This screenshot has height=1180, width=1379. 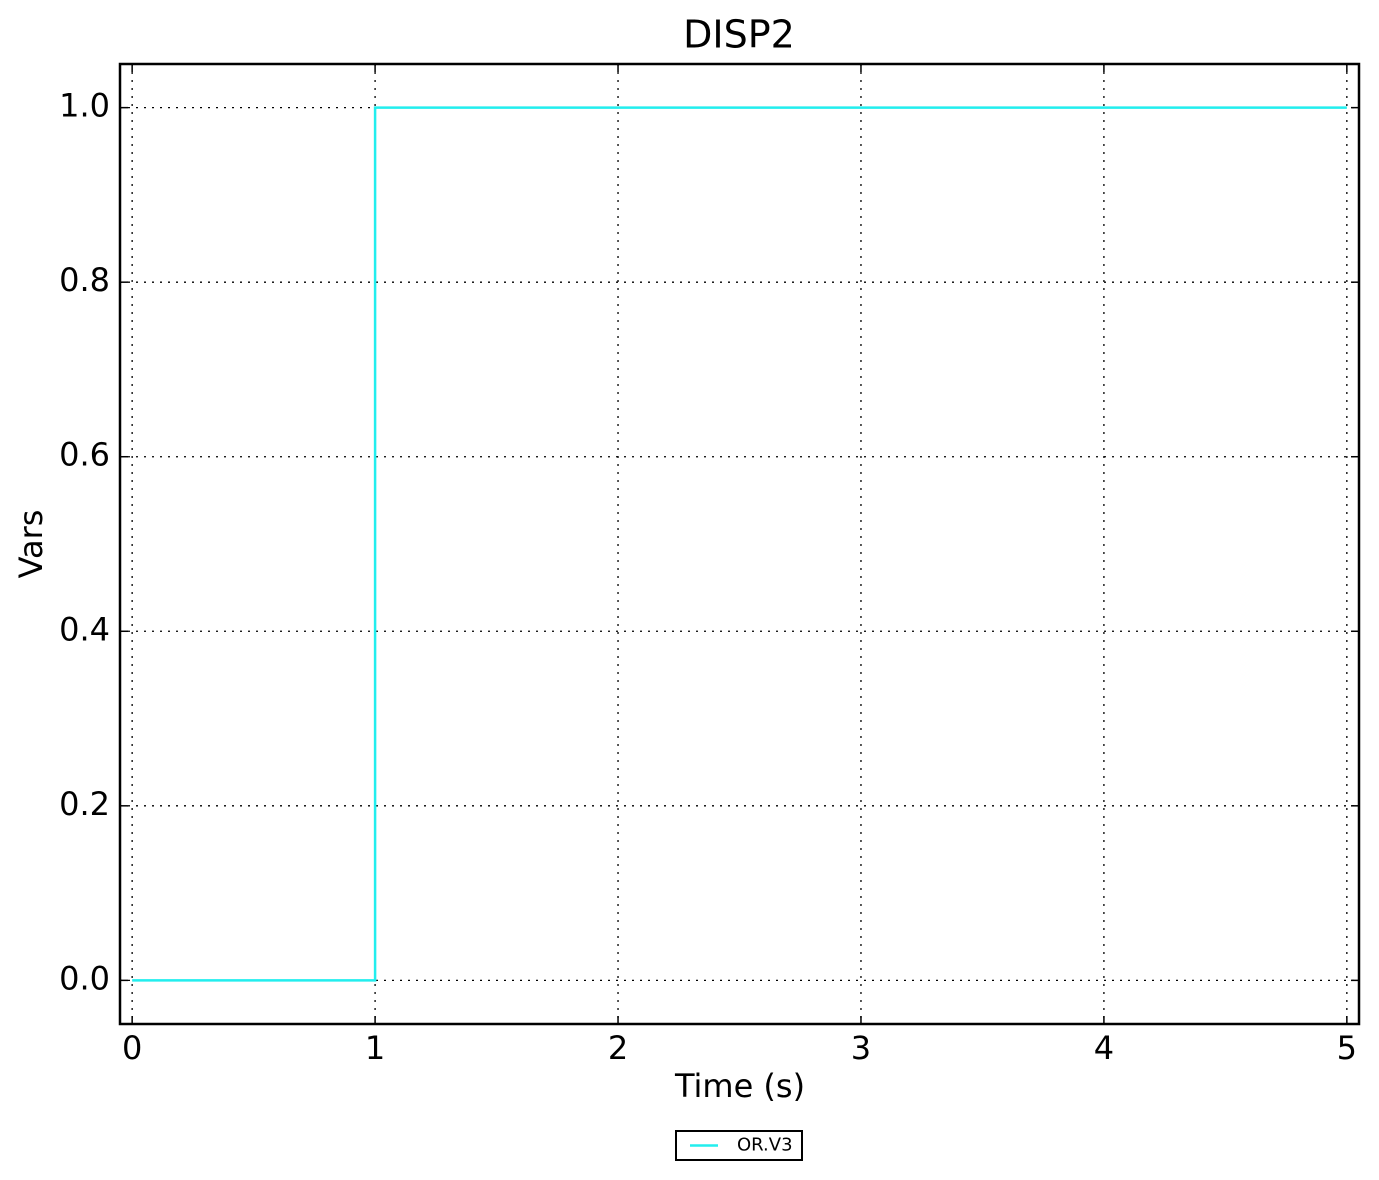 I want to click on chart-title: DISP2, so click(x=739, y=35).